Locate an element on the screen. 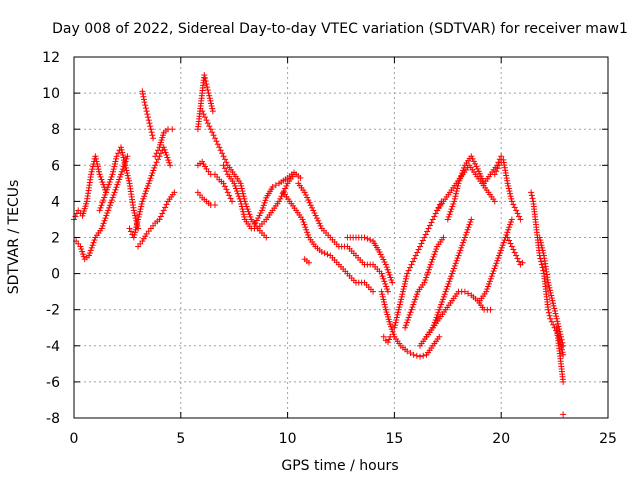 The height and width of the screenshot is (480, 640). y-tick-label: 6 is located at coordinates (55, 166).